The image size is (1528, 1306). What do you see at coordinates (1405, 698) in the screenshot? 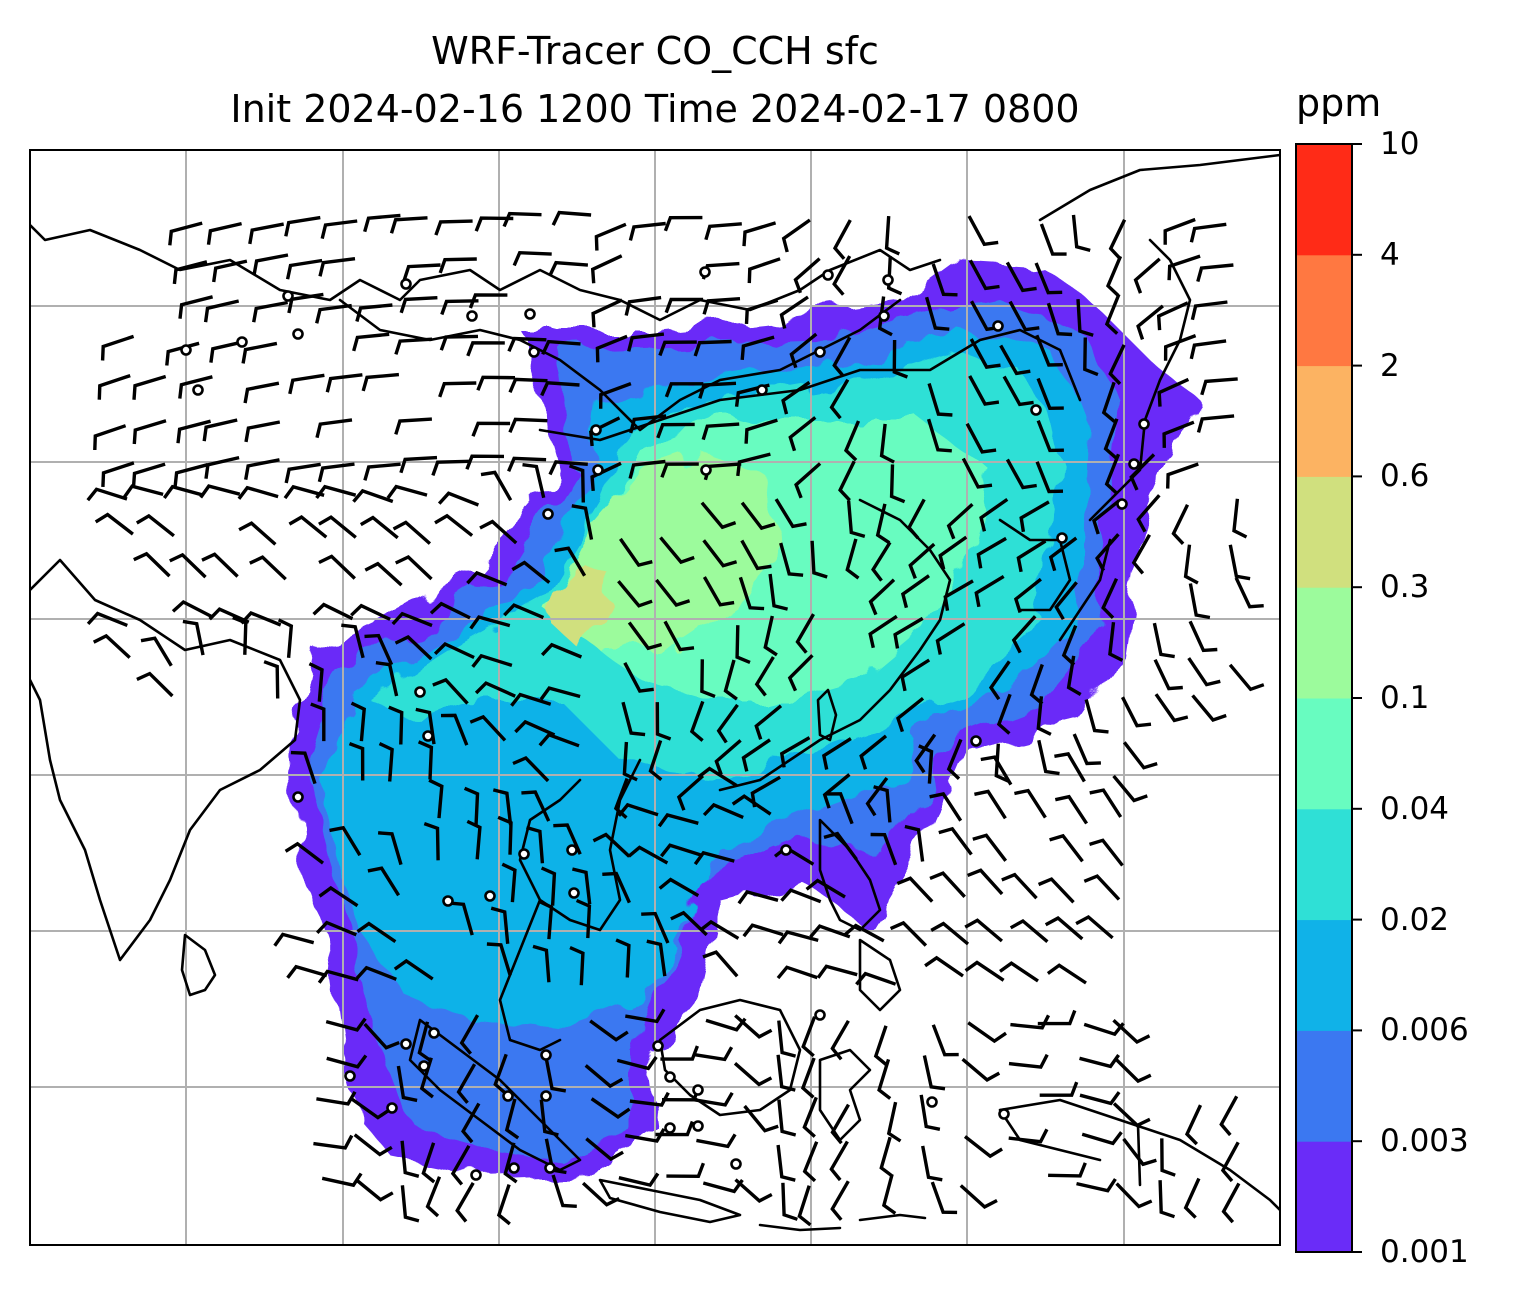
I see `colorbar-tick-label: 0.1` at bounding box center [1405, 698].